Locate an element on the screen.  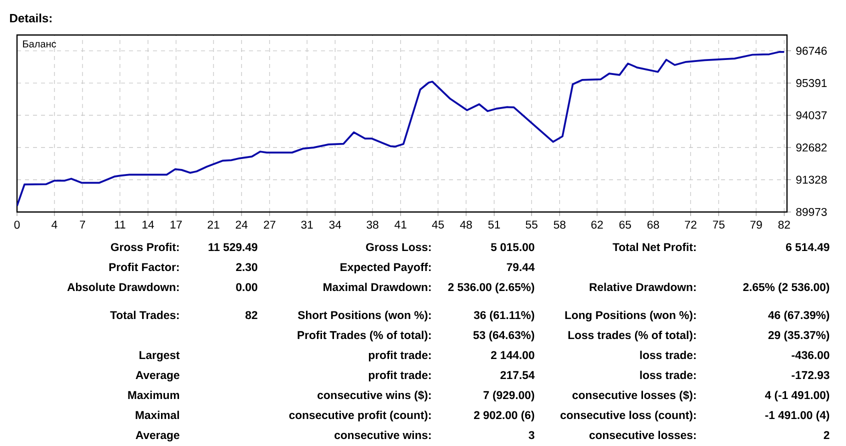
x-tick-label: 27 is located at coordinates (270, 224).